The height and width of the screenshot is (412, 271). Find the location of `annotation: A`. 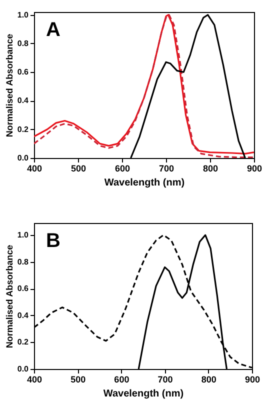

annotation: A is located at coordinates (53, 30).